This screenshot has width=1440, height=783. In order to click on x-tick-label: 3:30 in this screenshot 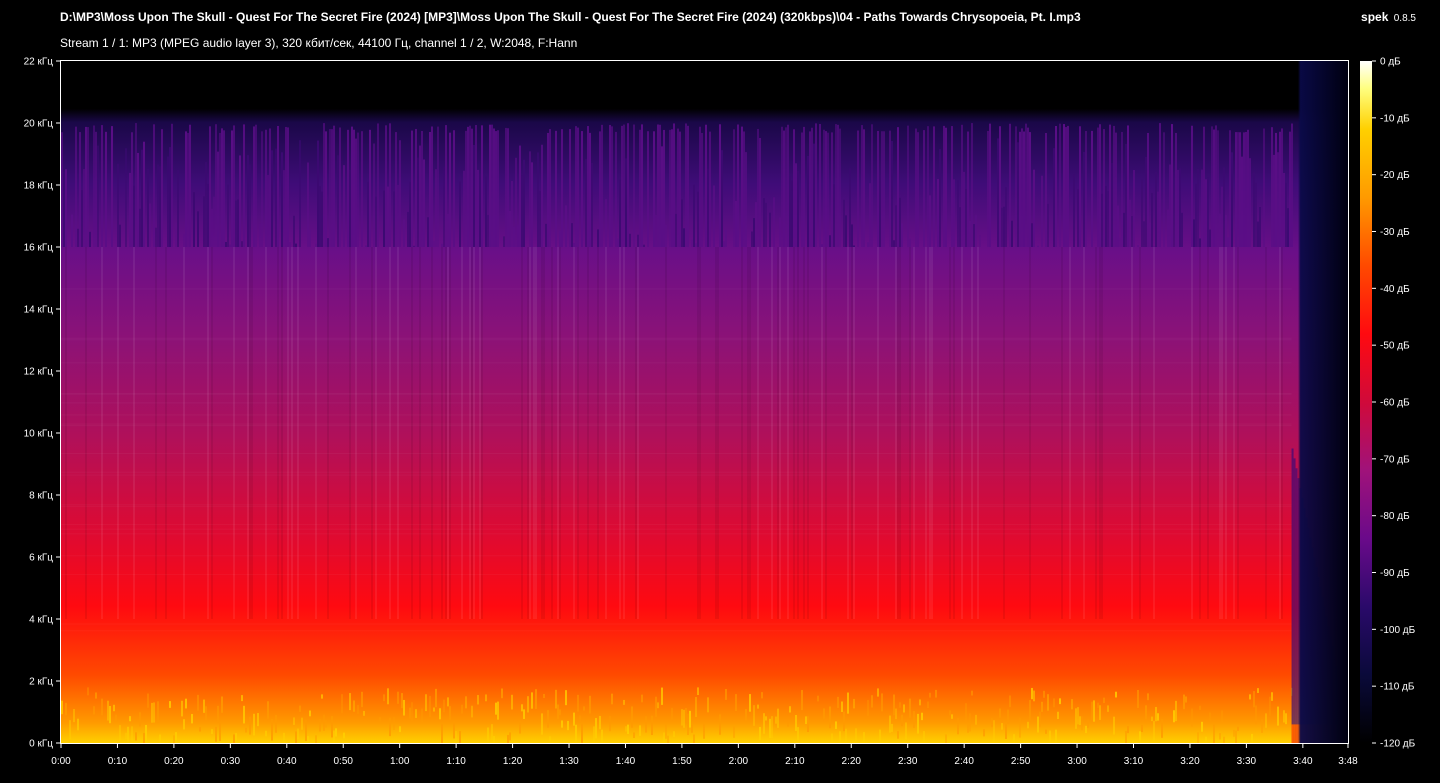, I will do `click(1247, 761)`.